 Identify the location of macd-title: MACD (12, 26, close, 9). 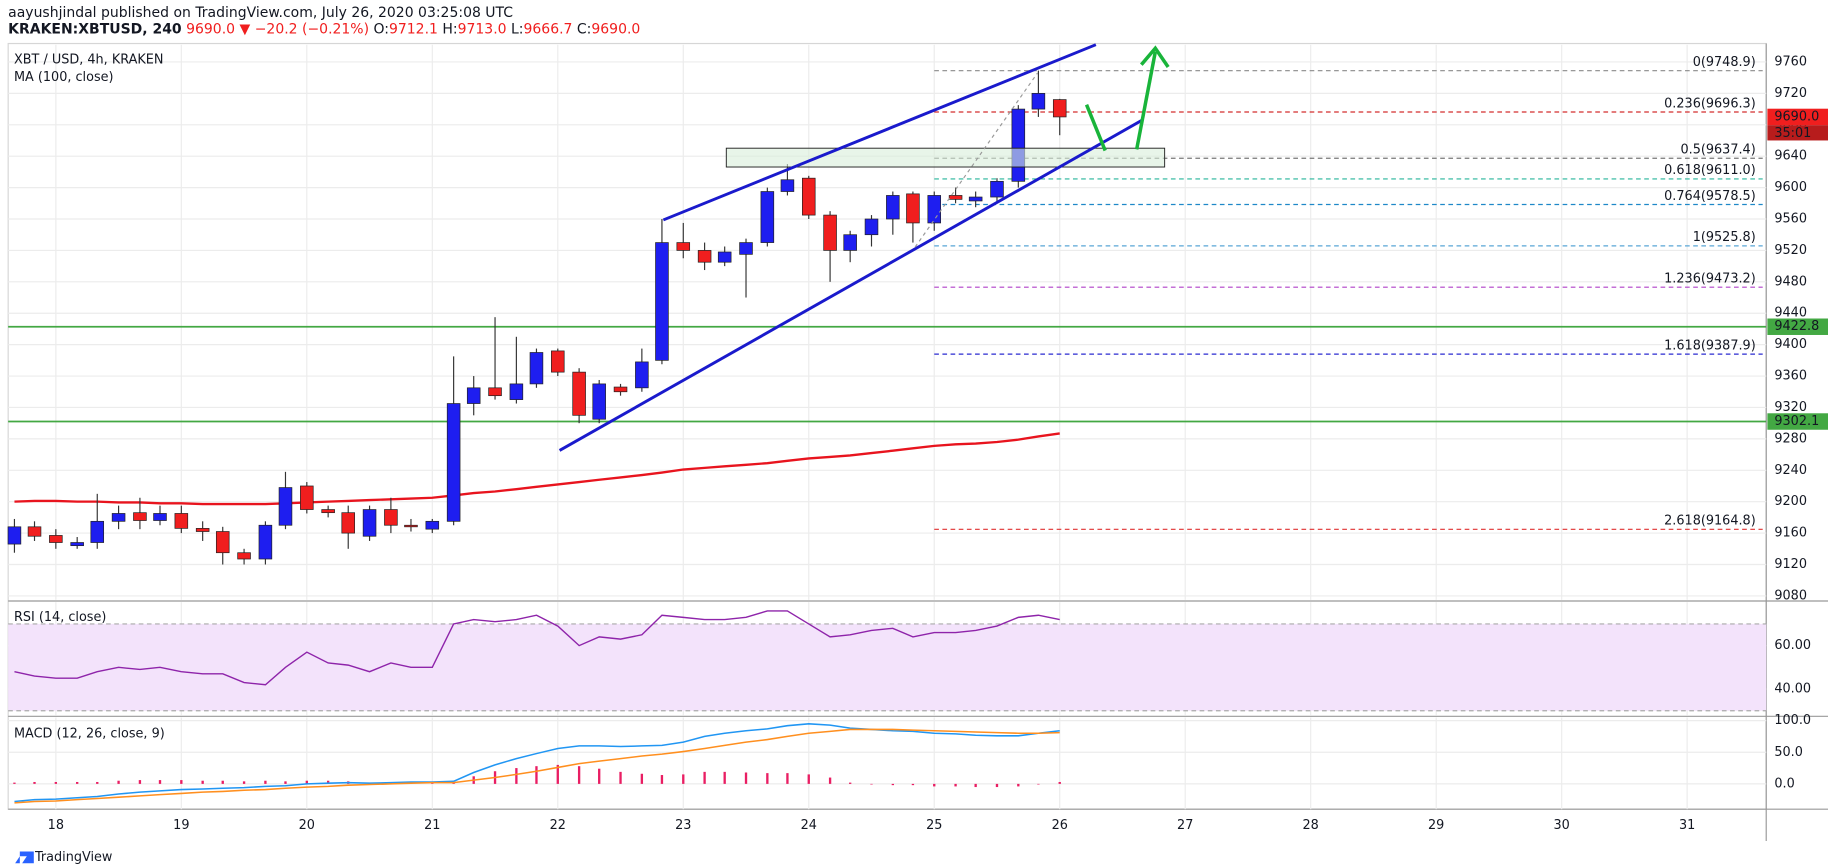
(89, 733).